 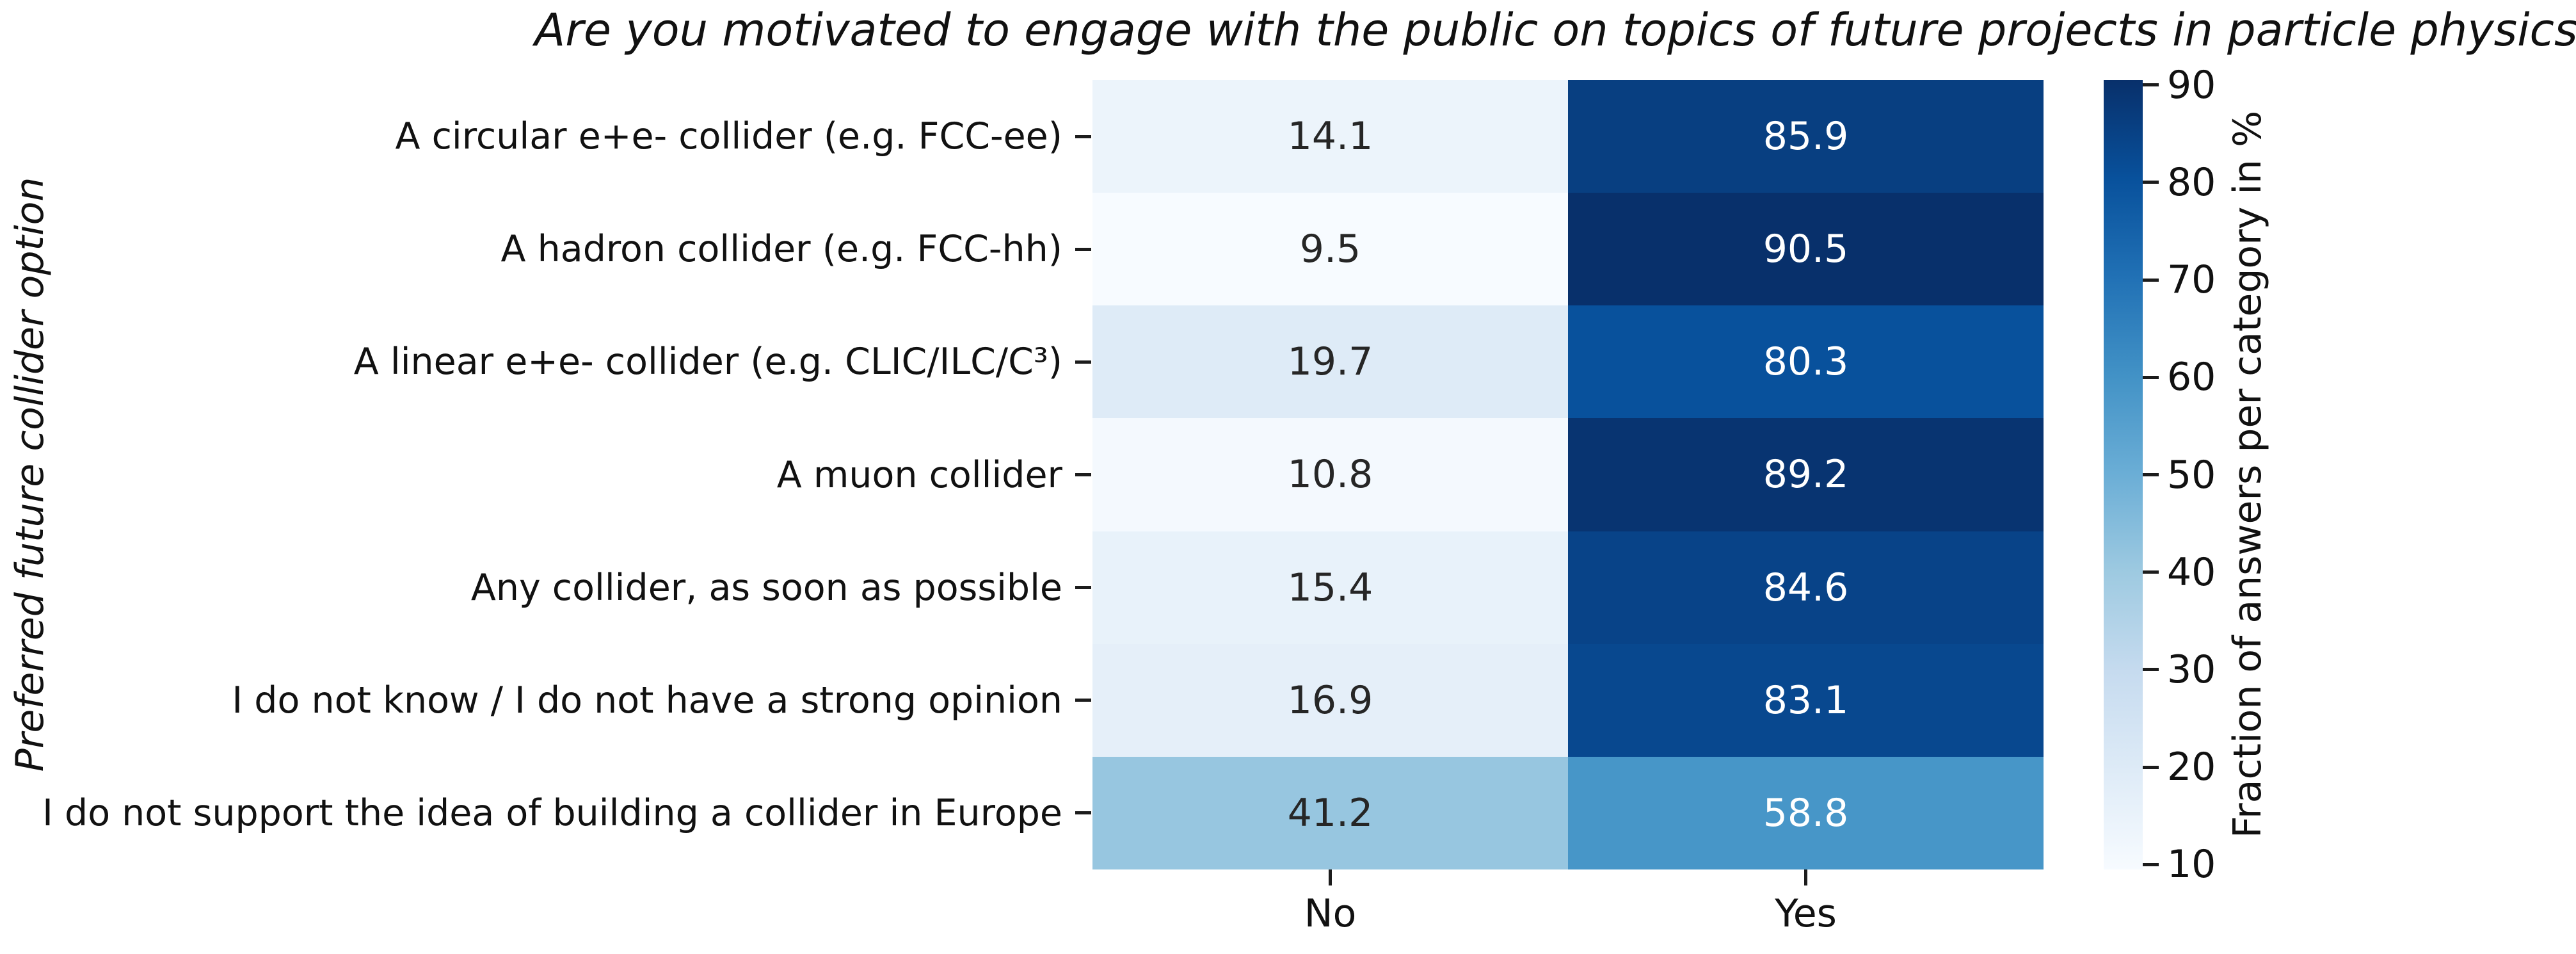 What do you see at coordinates (2123, 475) in the screenshot?
I see `colorbar` at bounding box center [2123, 475].